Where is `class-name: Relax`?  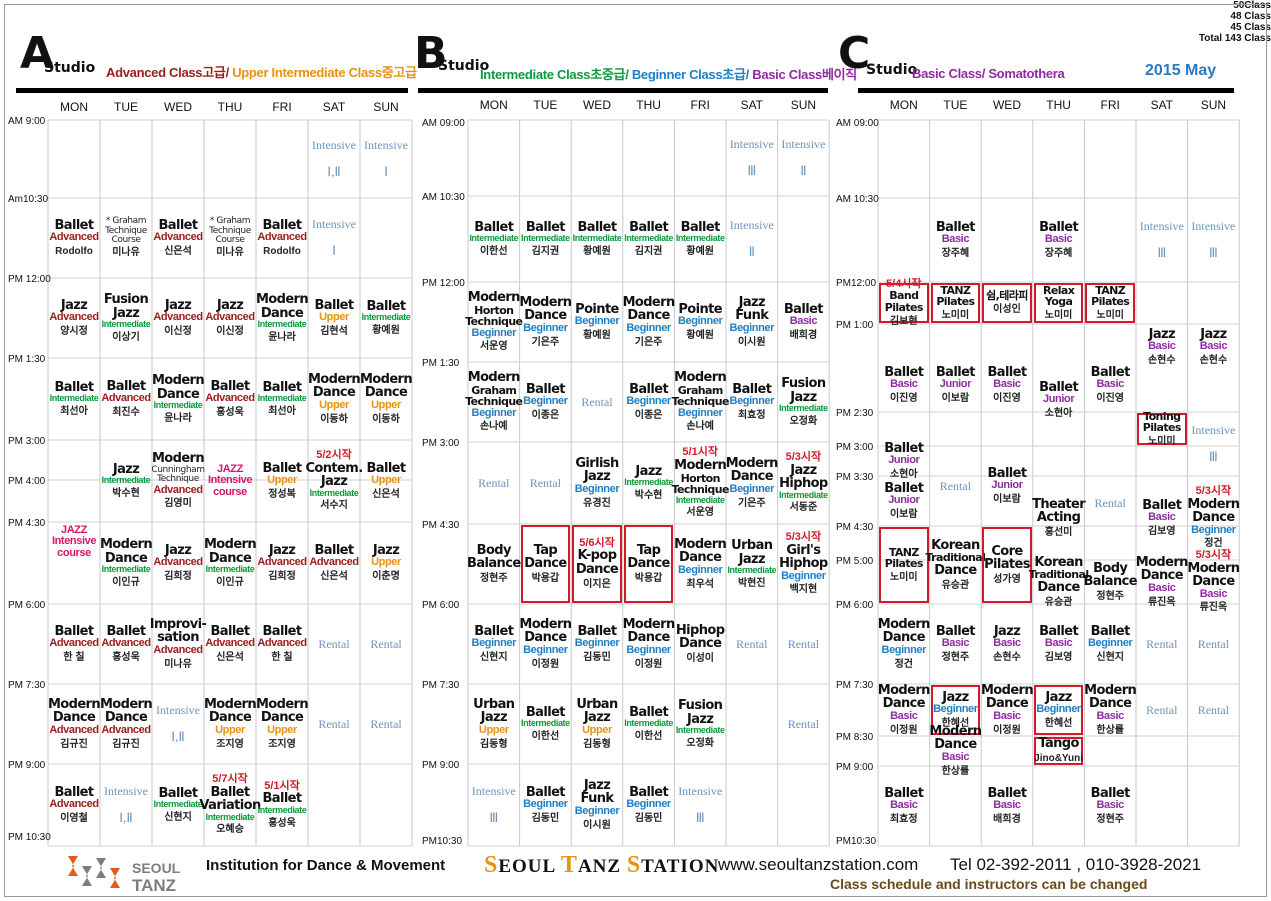
class-name: Relax is located at coordinates (1058, 290).